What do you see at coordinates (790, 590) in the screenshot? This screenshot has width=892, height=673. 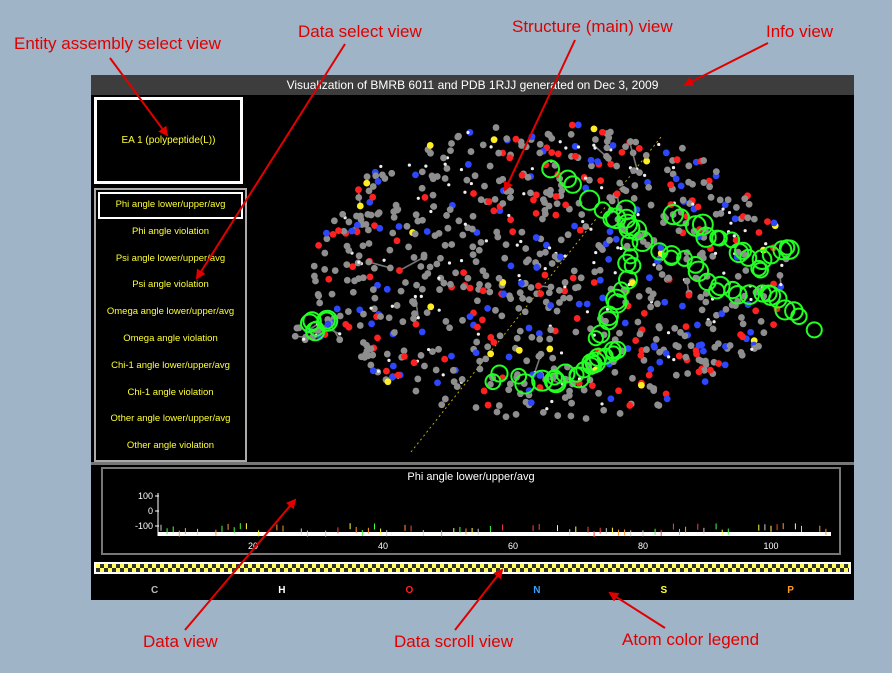 I see `legend-atom-p: P` at bounding box center [790, 590].